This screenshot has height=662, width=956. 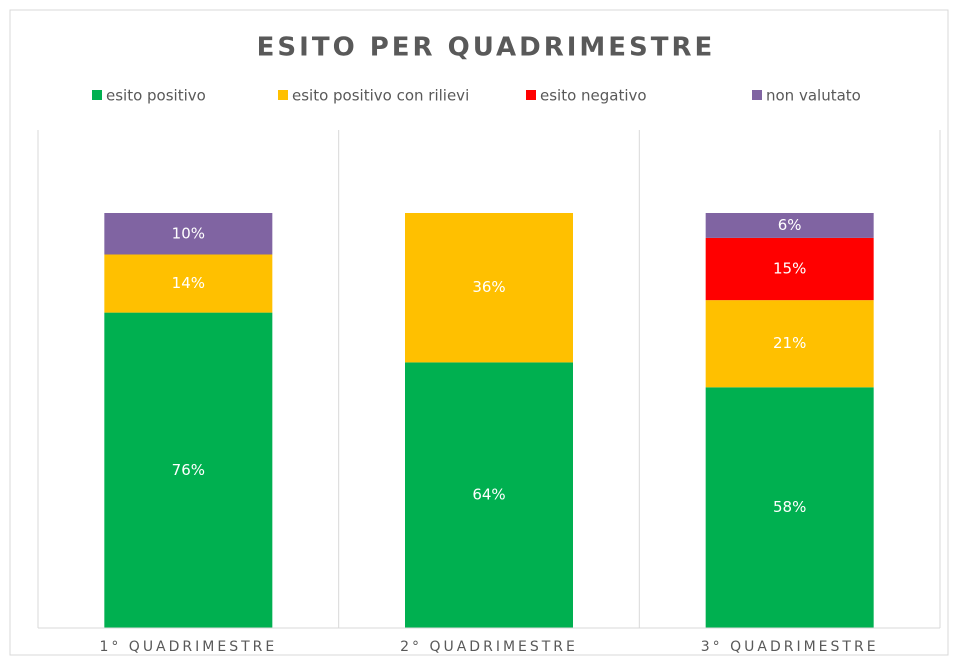 I want to click on data-label: 14%, so click(x=188, y=283).